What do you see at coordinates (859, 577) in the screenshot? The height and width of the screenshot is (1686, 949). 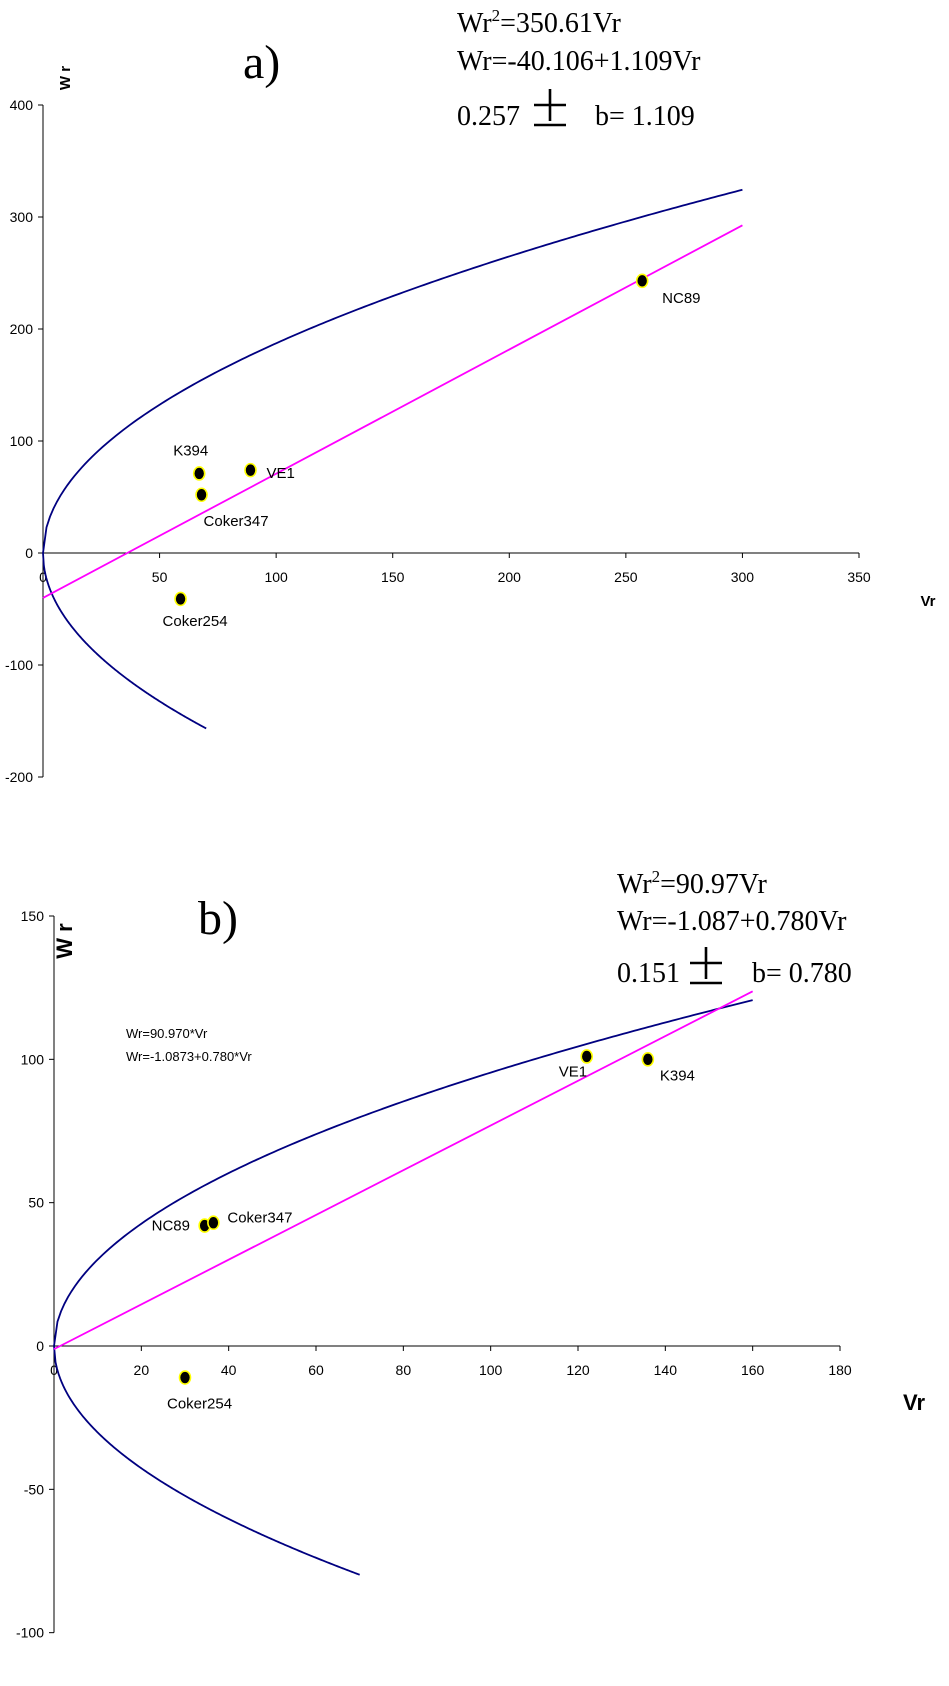 I see `x-tick-label: 350` at bounding box center [859, 577].